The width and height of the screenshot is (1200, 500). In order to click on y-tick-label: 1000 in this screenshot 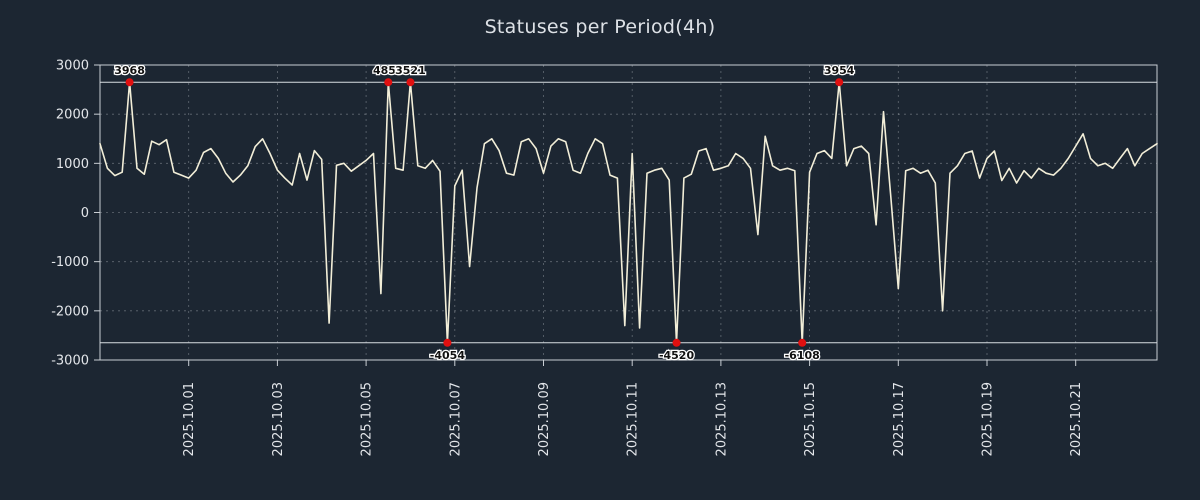, I will do `click(72, 164)`.